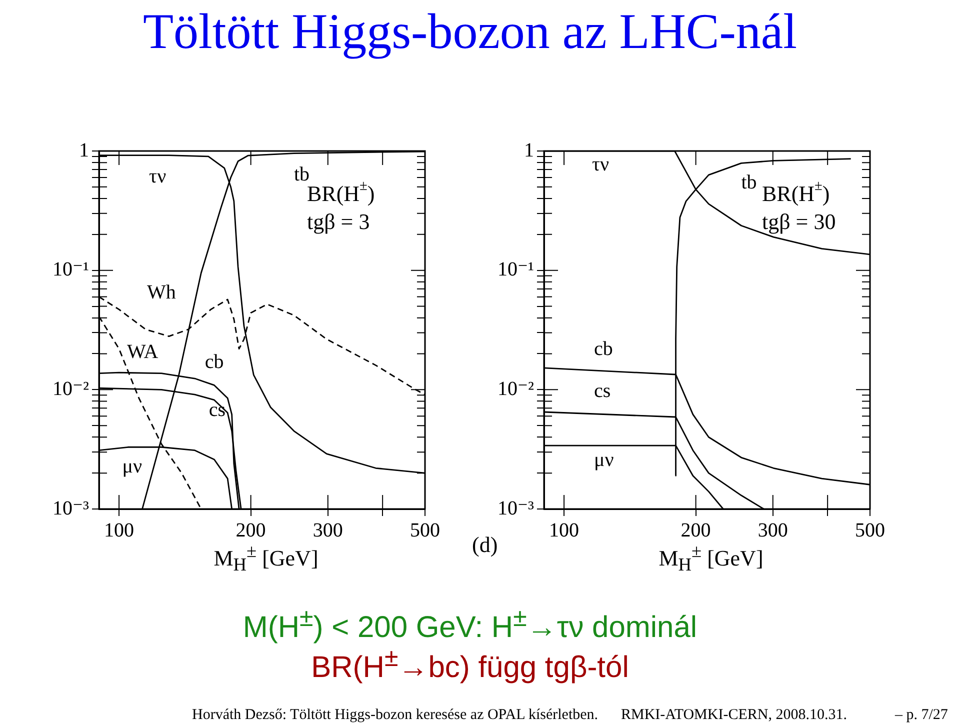 This screenshot has height=728, width=959. What do you see at coordinates (799, 221) in the screenshot?
I see `annotation: tgβ = 30` at bounding box center [799, 221].